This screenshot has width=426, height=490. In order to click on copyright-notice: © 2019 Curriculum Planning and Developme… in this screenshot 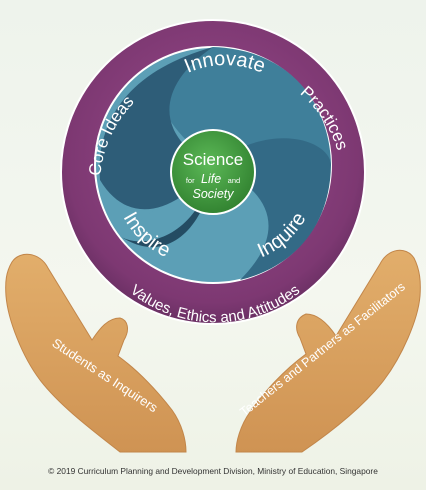, I will do `click(213, 471)`.